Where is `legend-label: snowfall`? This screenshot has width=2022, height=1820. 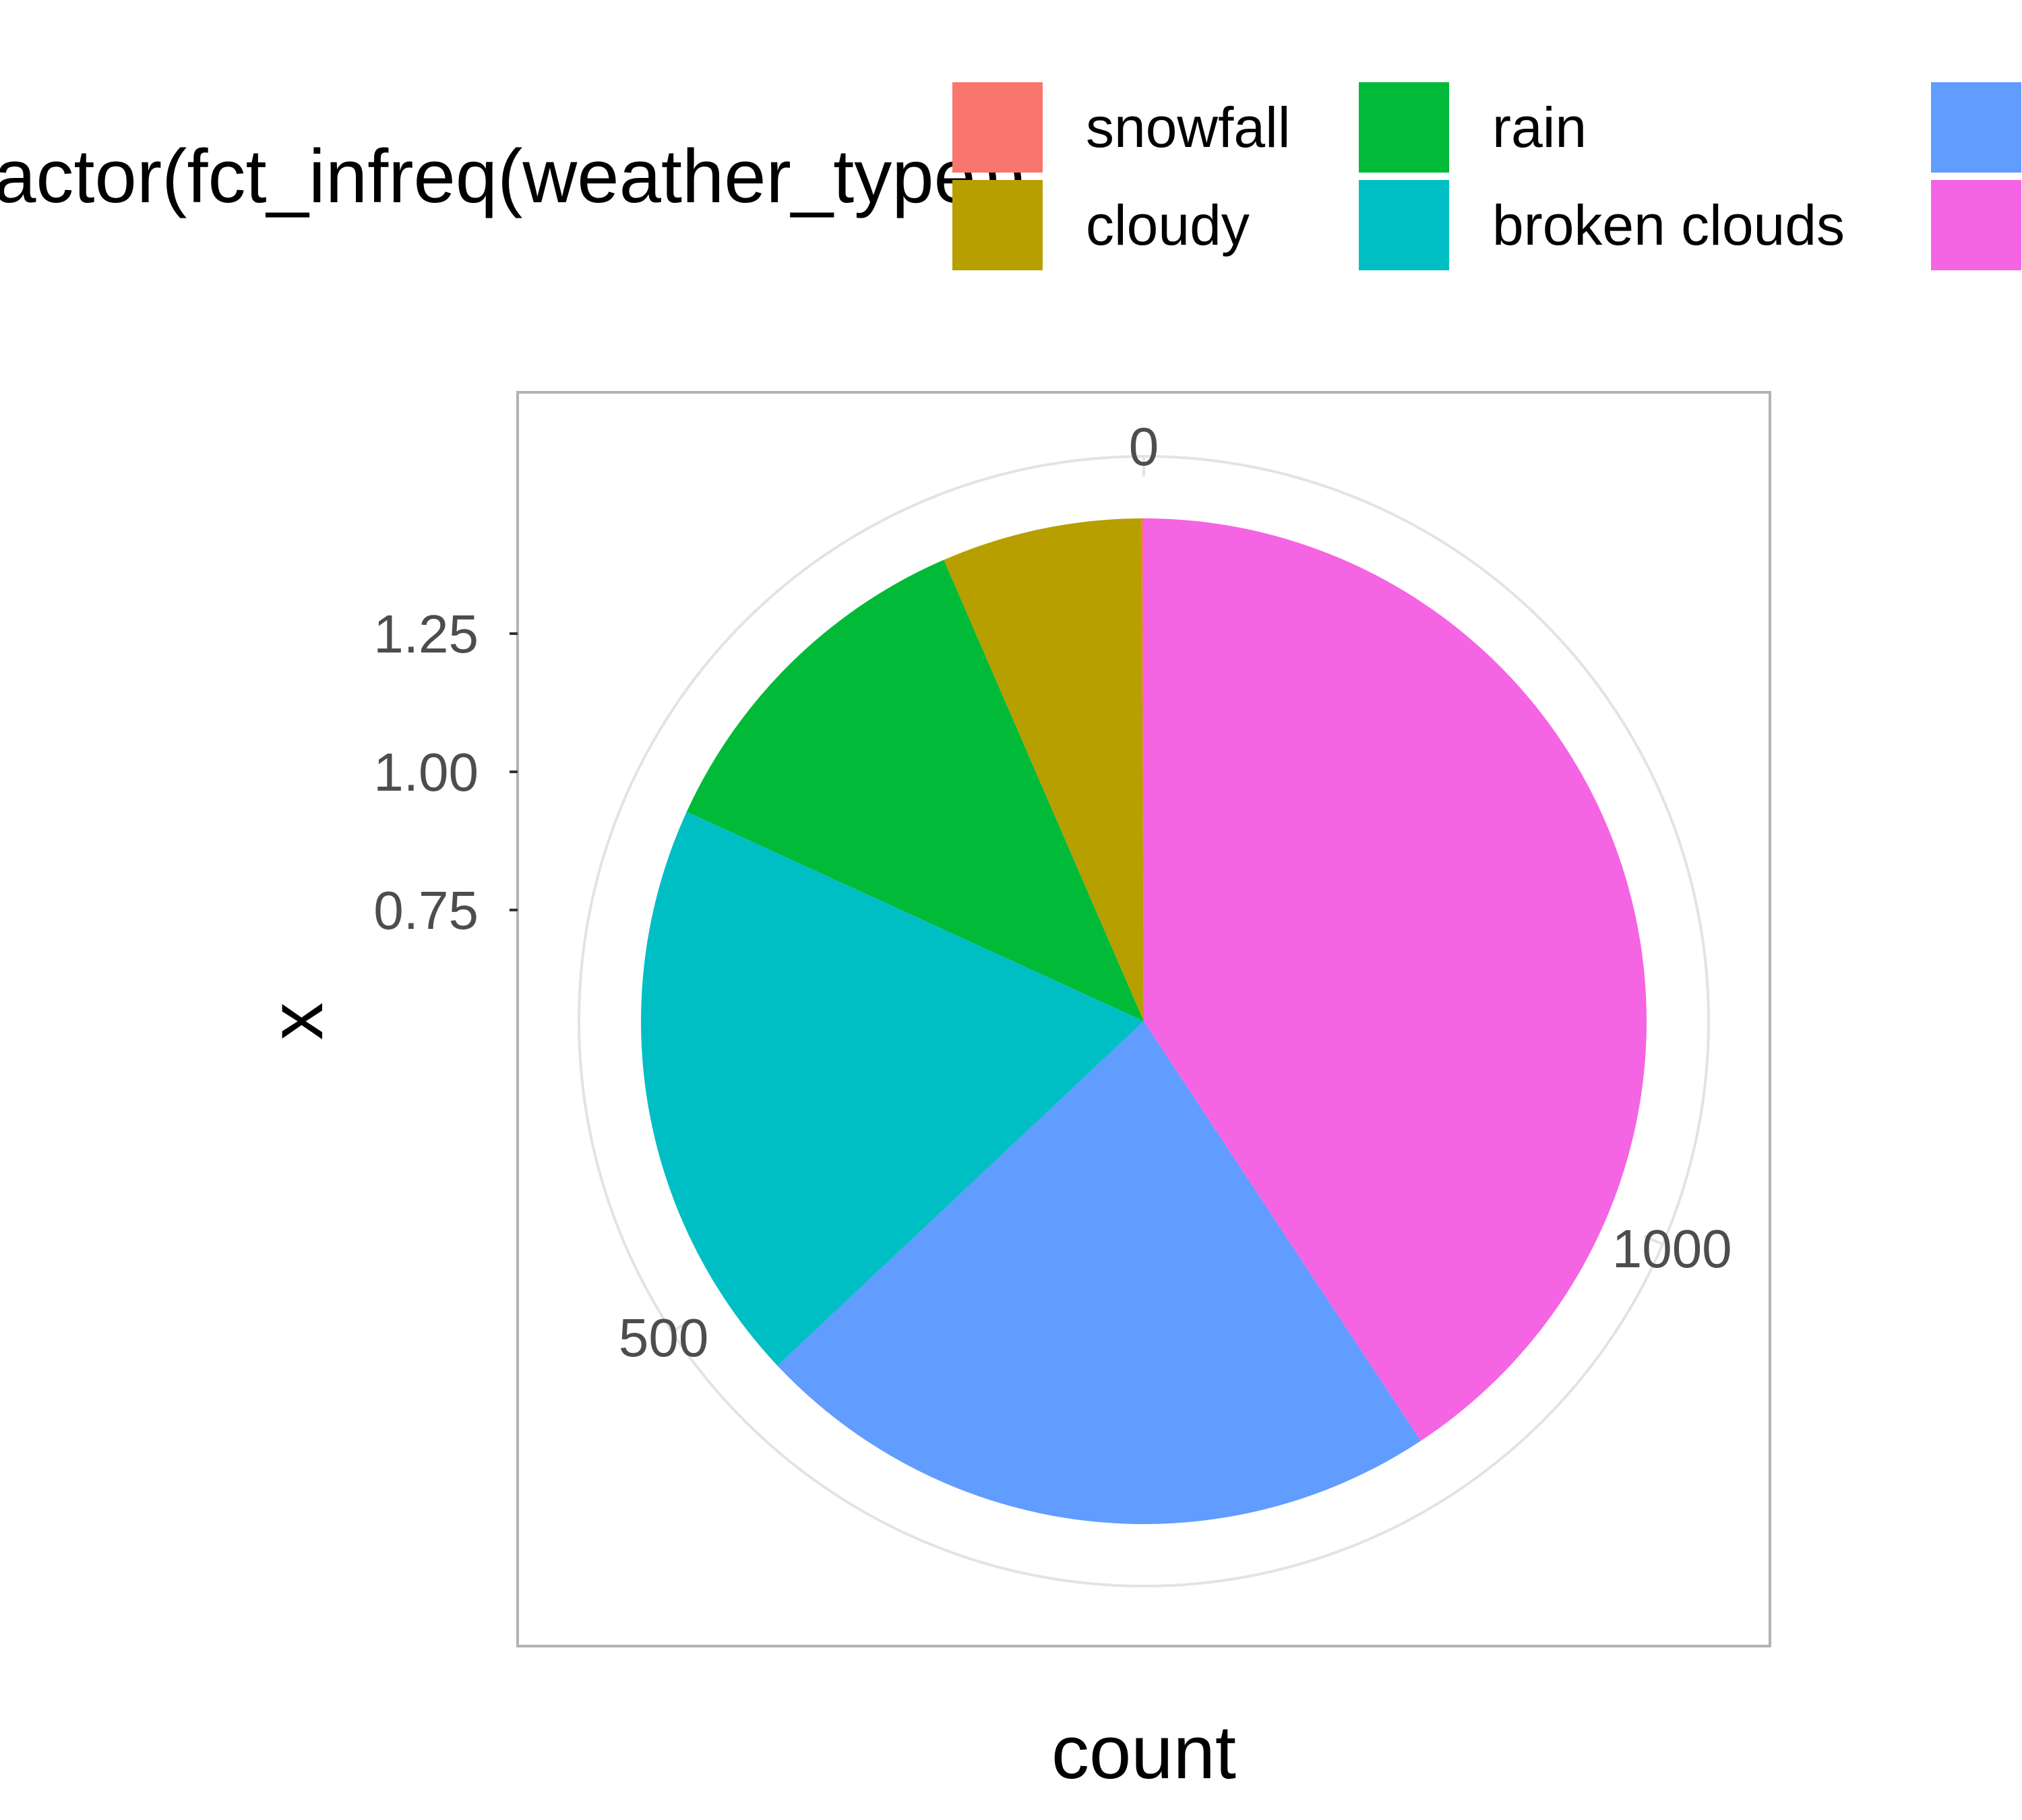 legend-label: snowfall is located at coordinates (1188, 127).